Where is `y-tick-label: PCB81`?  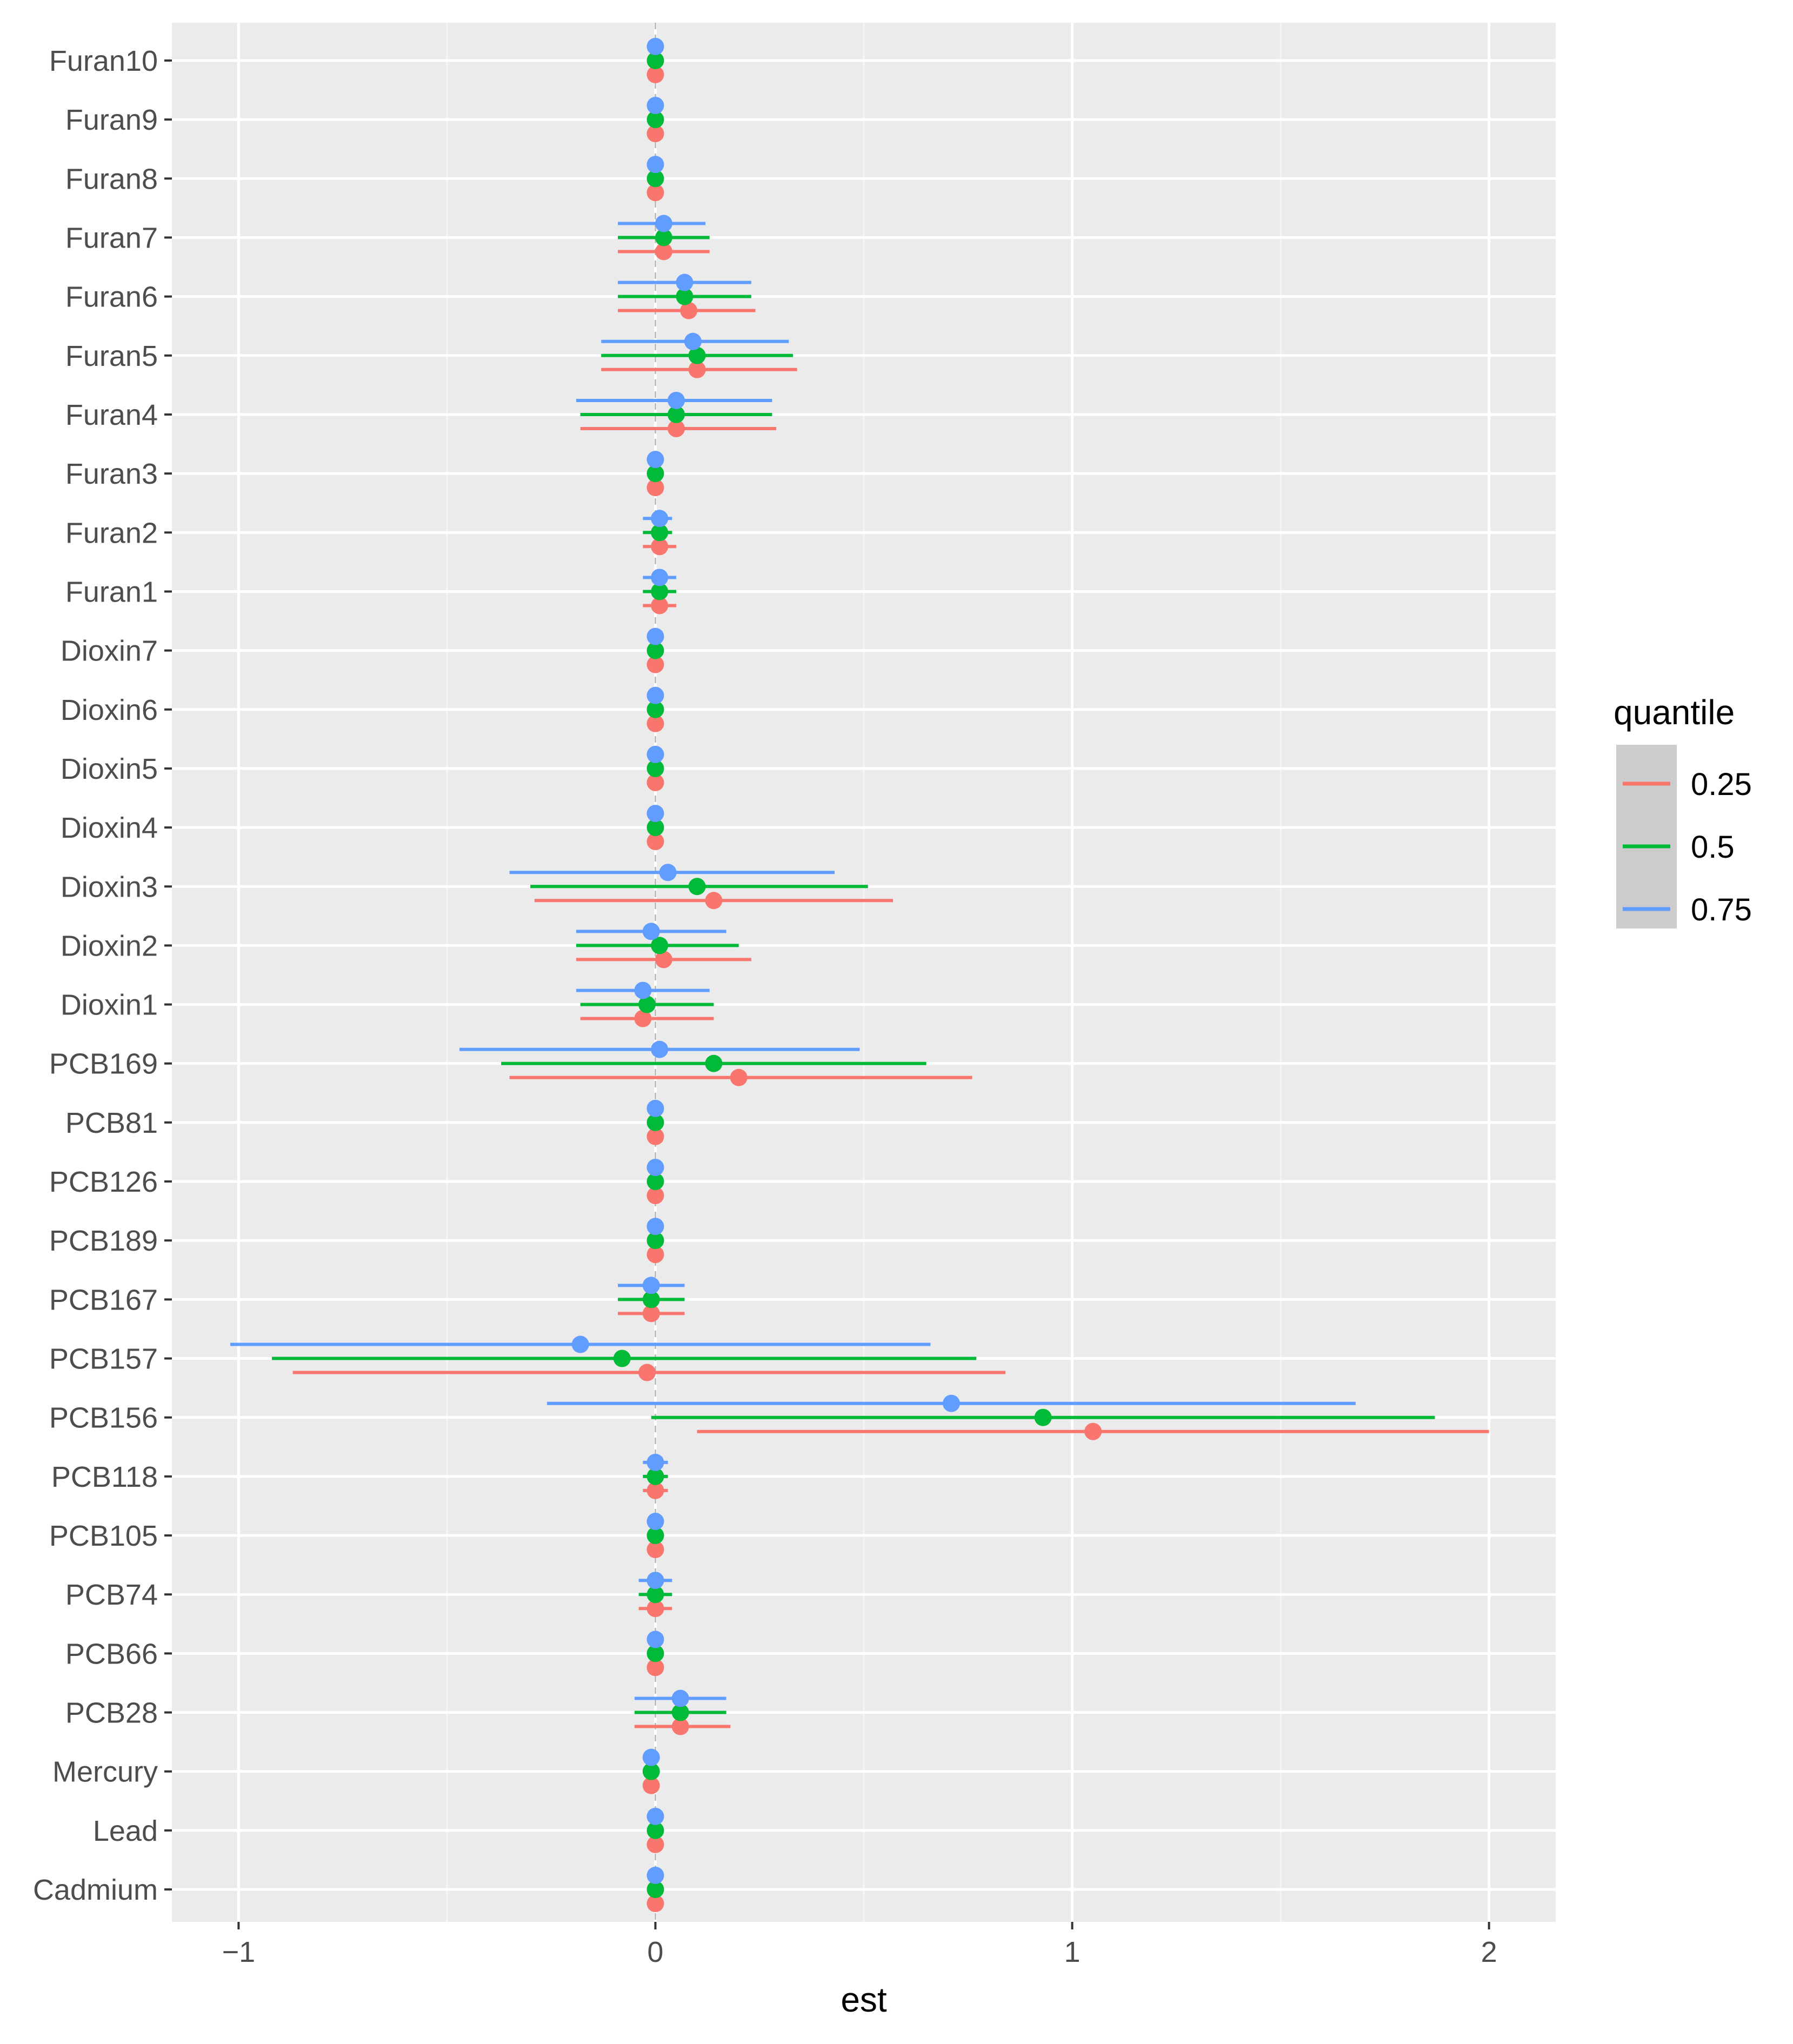
y-tick-label: PCB81 is located at coordinates (111, 1123).